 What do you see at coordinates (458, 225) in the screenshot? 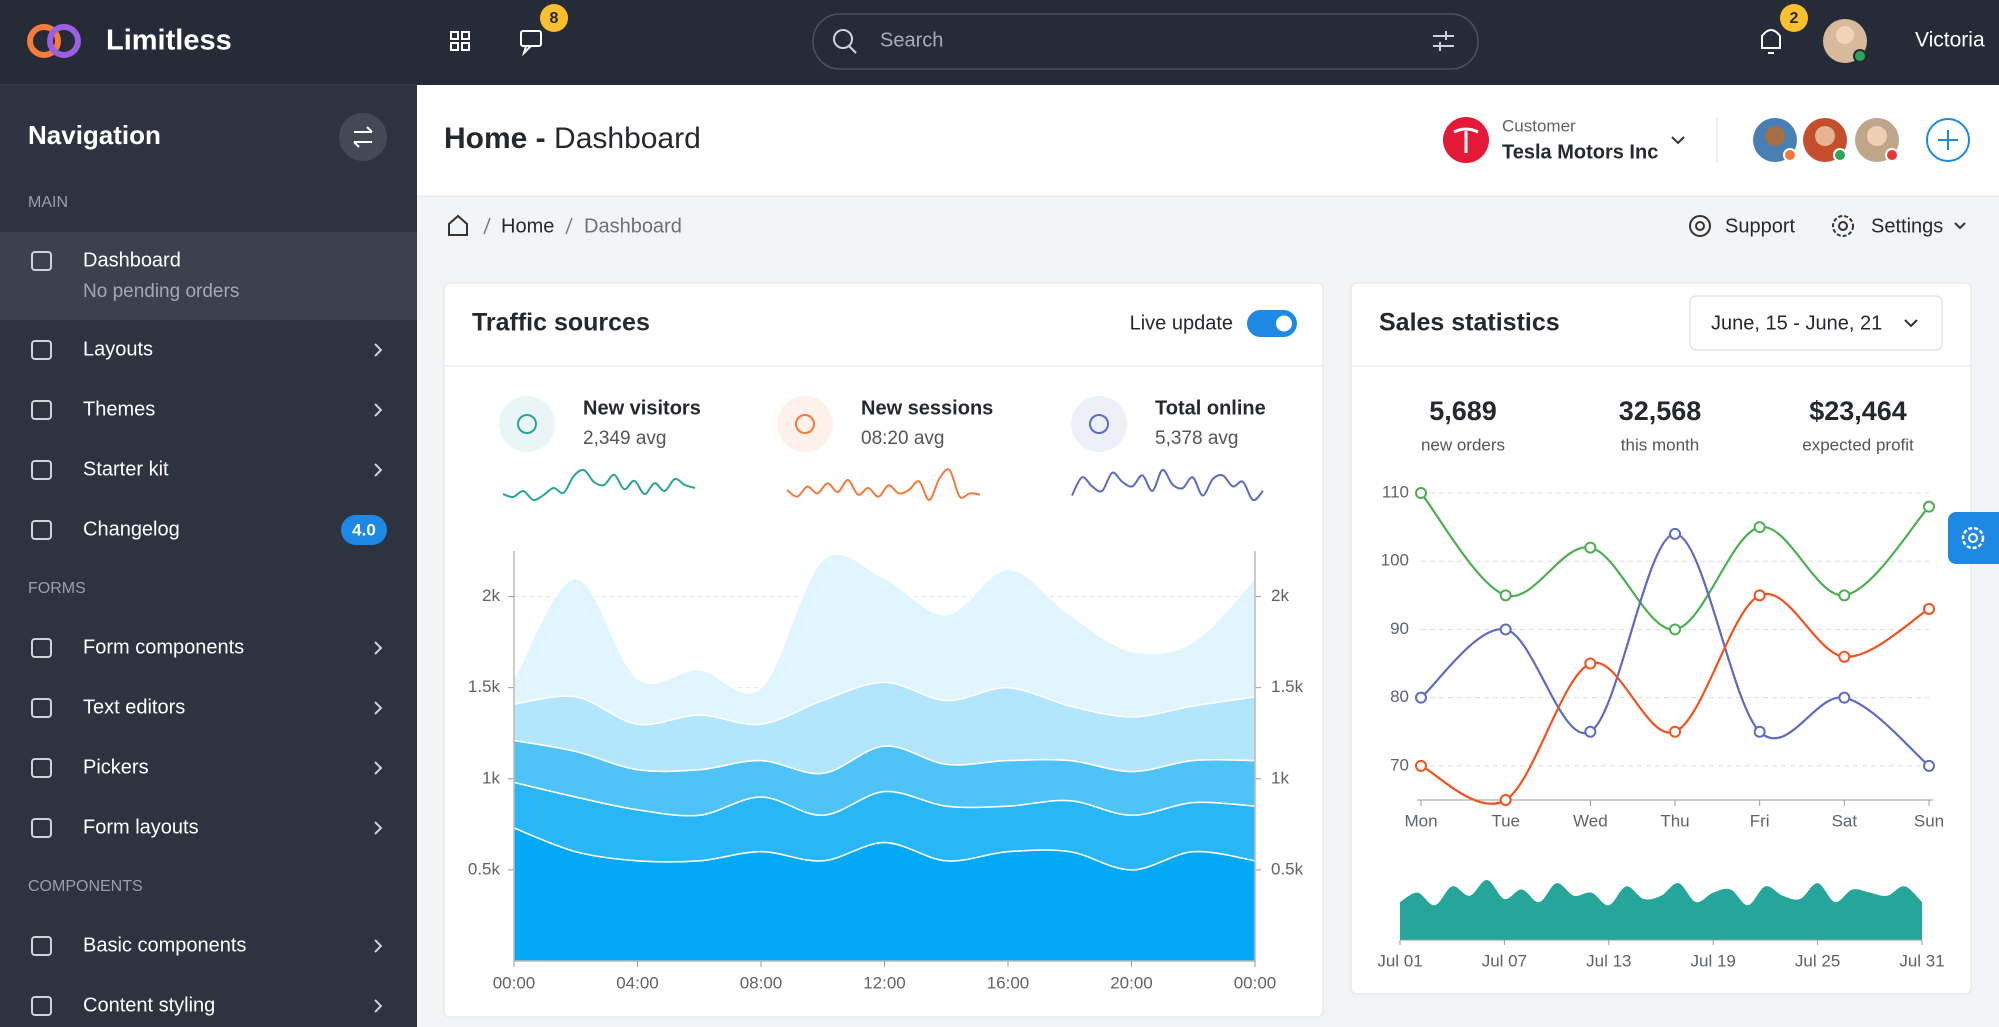
I see `home-icon` at bounding box center [458, 225].